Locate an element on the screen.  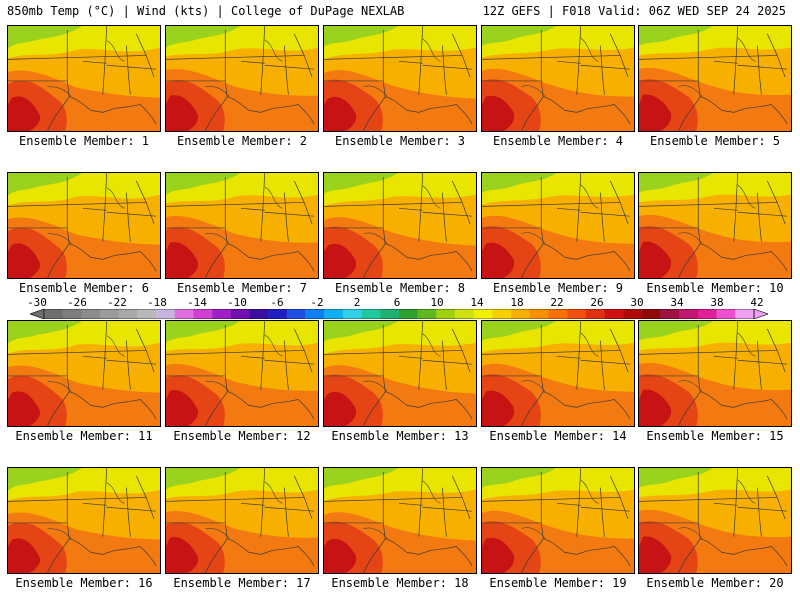
colorbar-tick-label: 6 is located at coordinates (397, 302).